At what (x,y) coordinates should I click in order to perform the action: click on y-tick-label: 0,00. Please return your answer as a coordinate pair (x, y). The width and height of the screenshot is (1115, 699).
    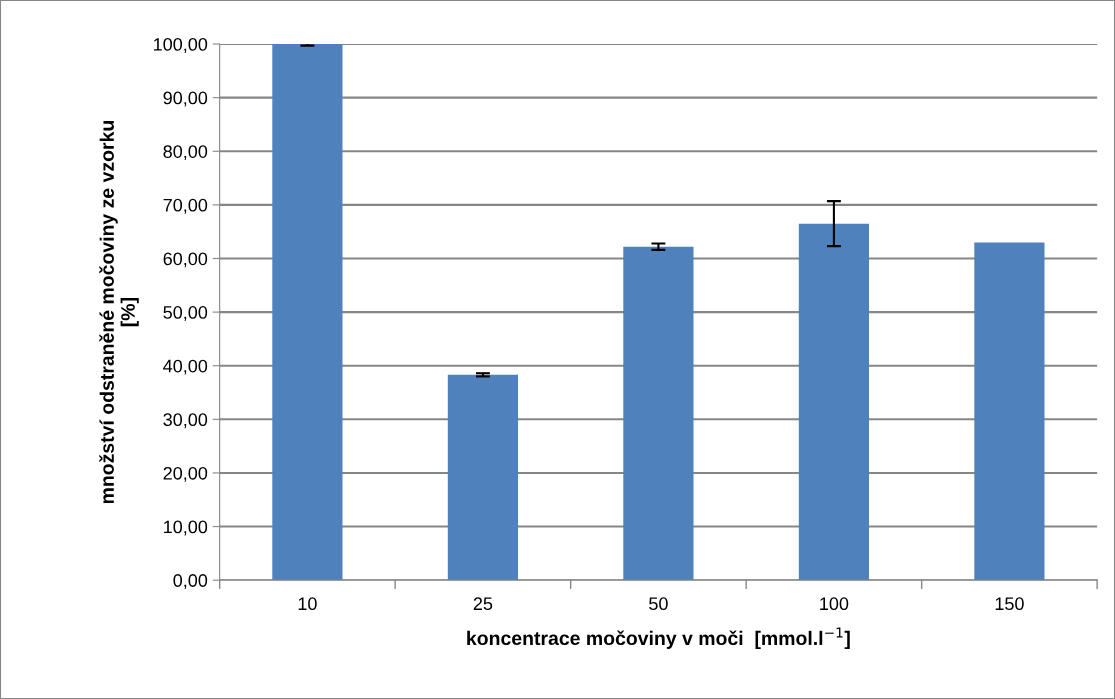
    Looking at the image, I should click on (190, 582).